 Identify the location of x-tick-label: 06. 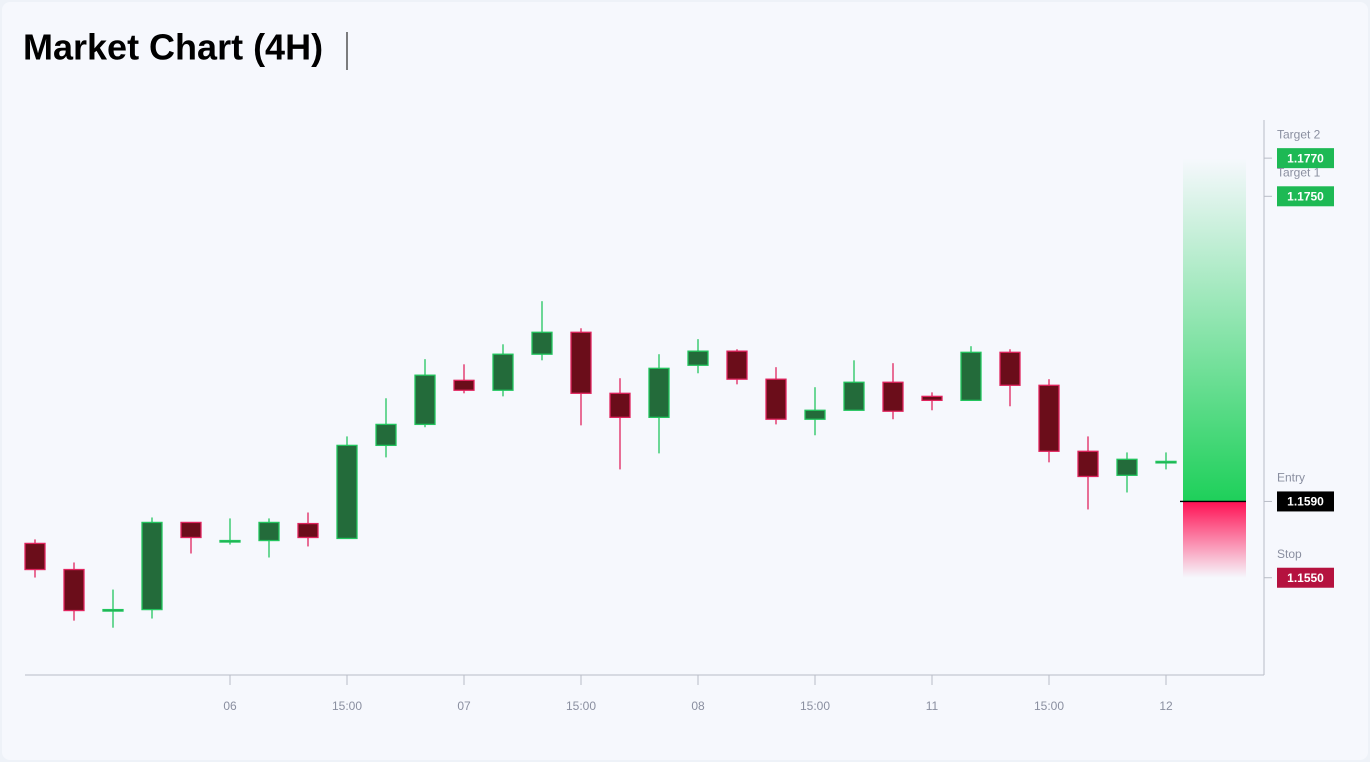
(230, 706).